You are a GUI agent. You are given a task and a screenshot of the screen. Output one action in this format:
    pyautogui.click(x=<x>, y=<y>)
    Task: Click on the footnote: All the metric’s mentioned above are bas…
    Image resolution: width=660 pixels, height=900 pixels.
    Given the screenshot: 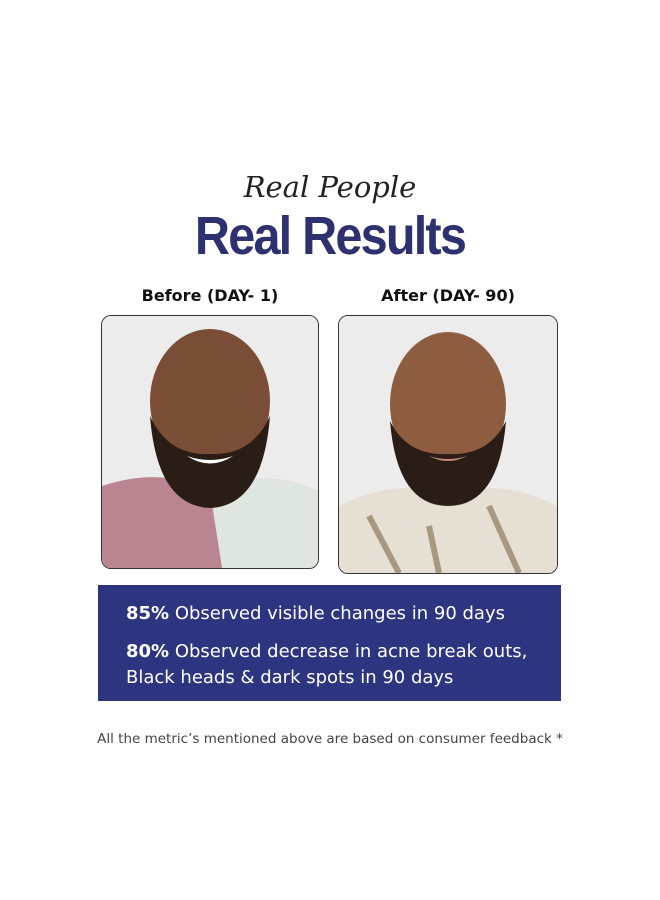 What is the action you would take?
    pyautogui.click(x=330, y=739)
    